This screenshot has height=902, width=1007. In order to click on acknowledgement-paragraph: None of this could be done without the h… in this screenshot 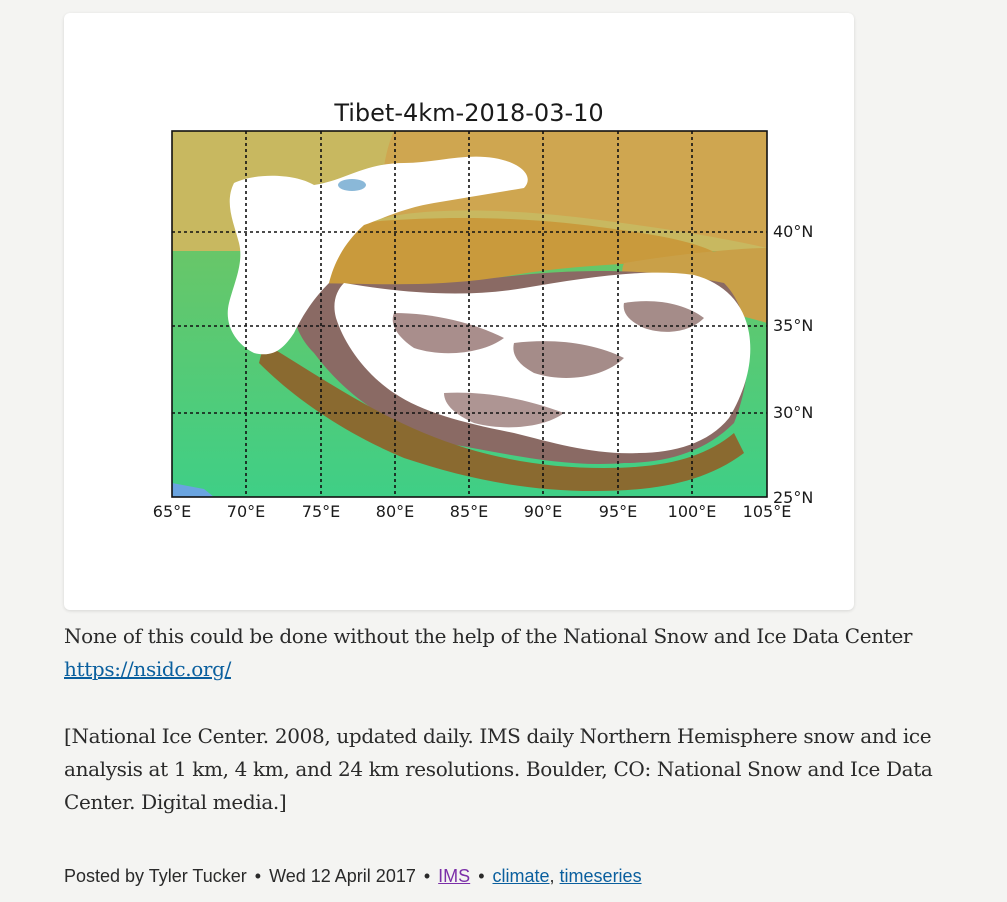, I will do `click(531, 653)`.